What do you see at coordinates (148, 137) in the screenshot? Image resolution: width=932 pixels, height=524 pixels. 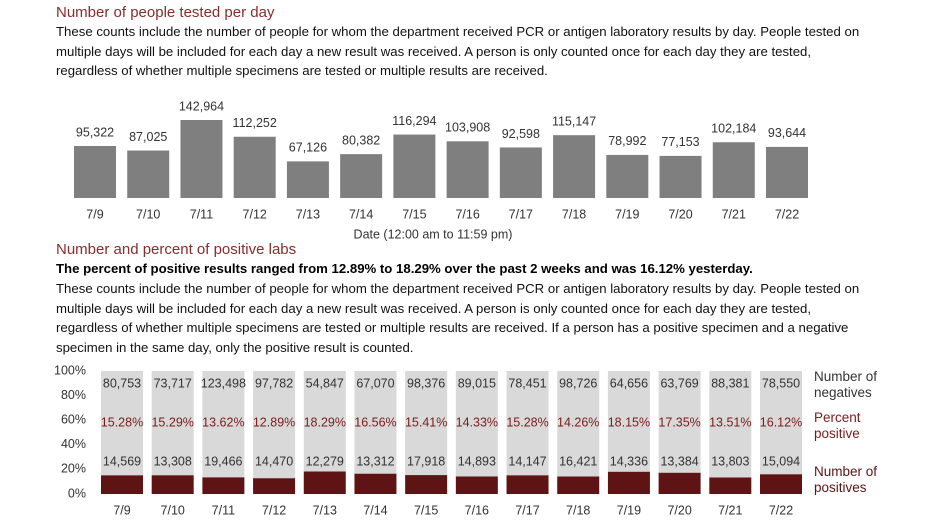 I see `data-label: 87,025` at bounding box center [148, 137].